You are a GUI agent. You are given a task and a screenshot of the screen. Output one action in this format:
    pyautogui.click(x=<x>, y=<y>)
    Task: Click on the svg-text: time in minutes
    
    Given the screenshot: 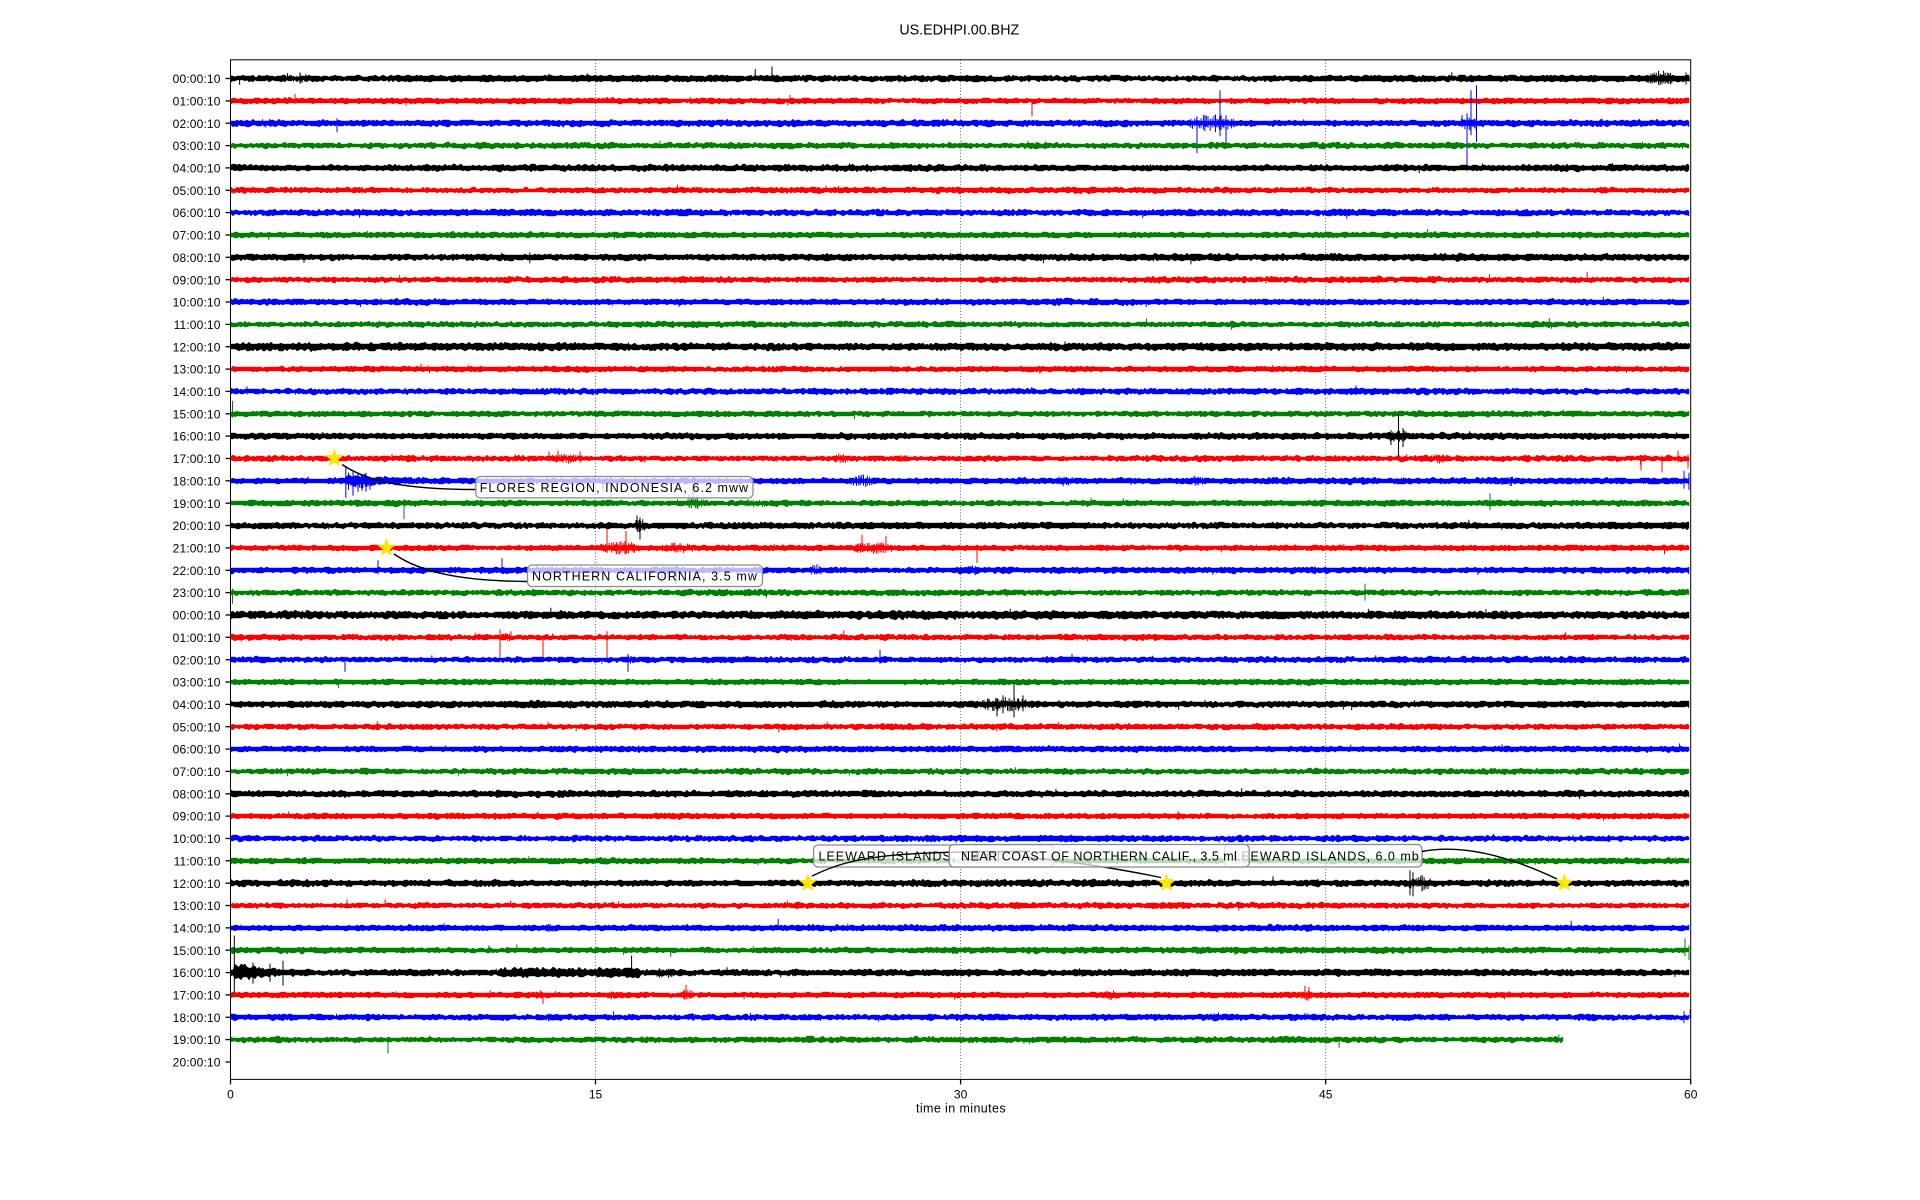 What is the action you would take?
    pyautogui.click(x=961, y=1109)
    